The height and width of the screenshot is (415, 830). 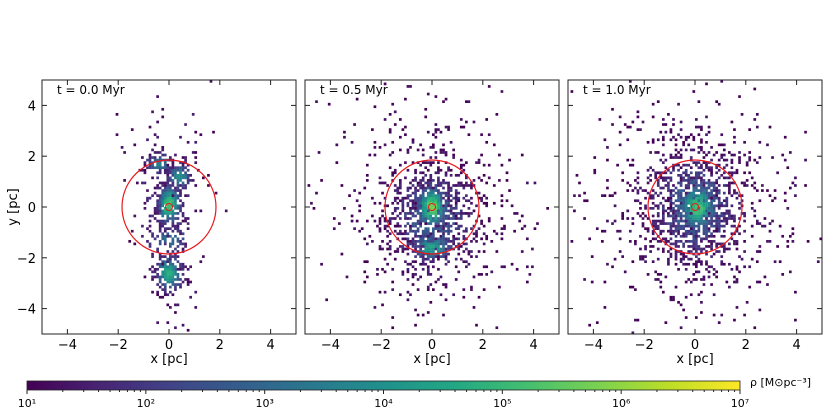 What do you see at coordinates (330, 345) in the screenshot?
I see `x-tick-label: −4` at bounding box center [330, 345].